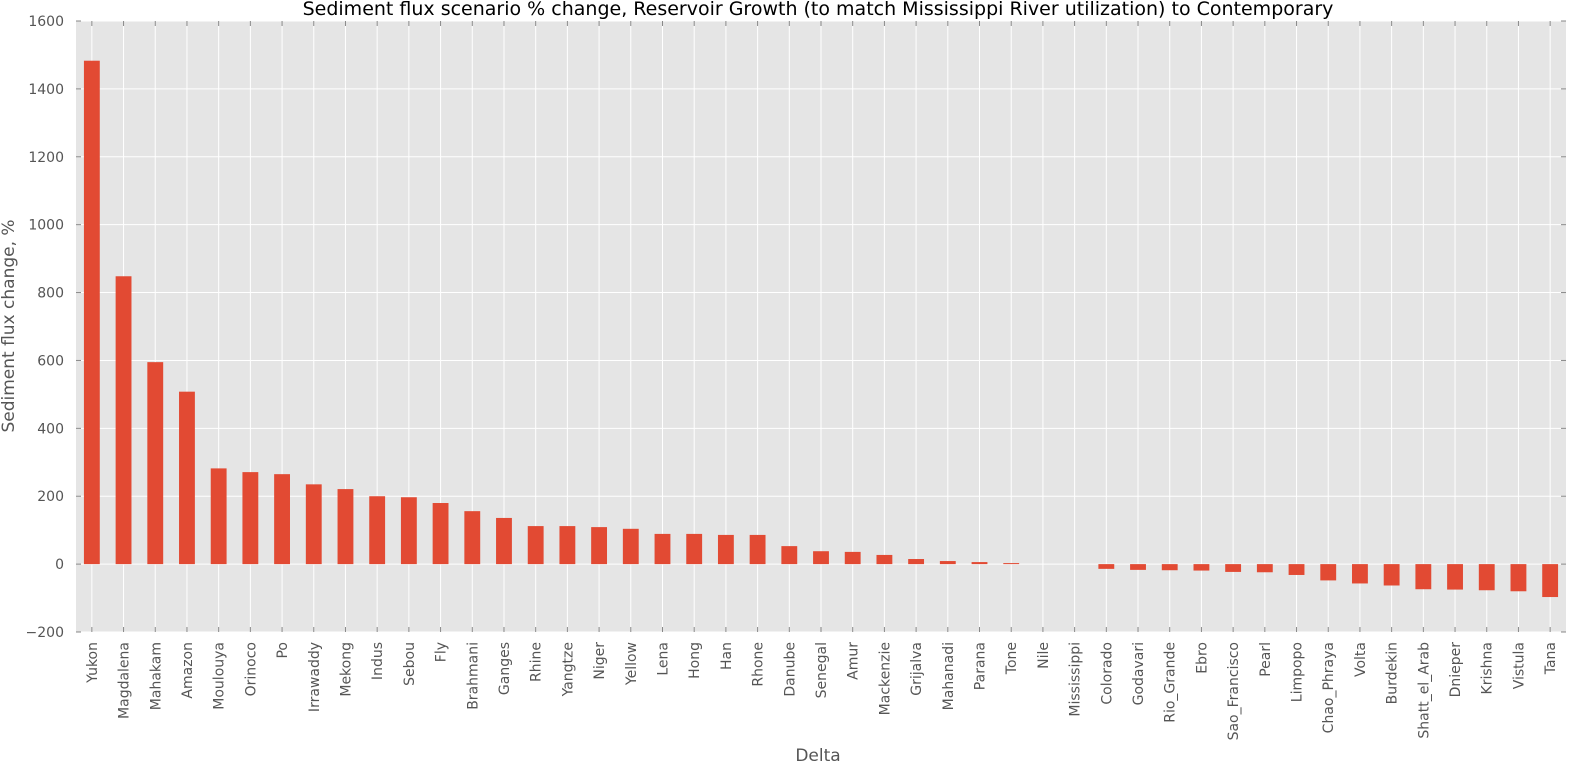 The height and width of the screenshot is (771, 1580). Describe the element at coordinates (123, 420) in the screenshot. I see `bar-magdalena` at that location.